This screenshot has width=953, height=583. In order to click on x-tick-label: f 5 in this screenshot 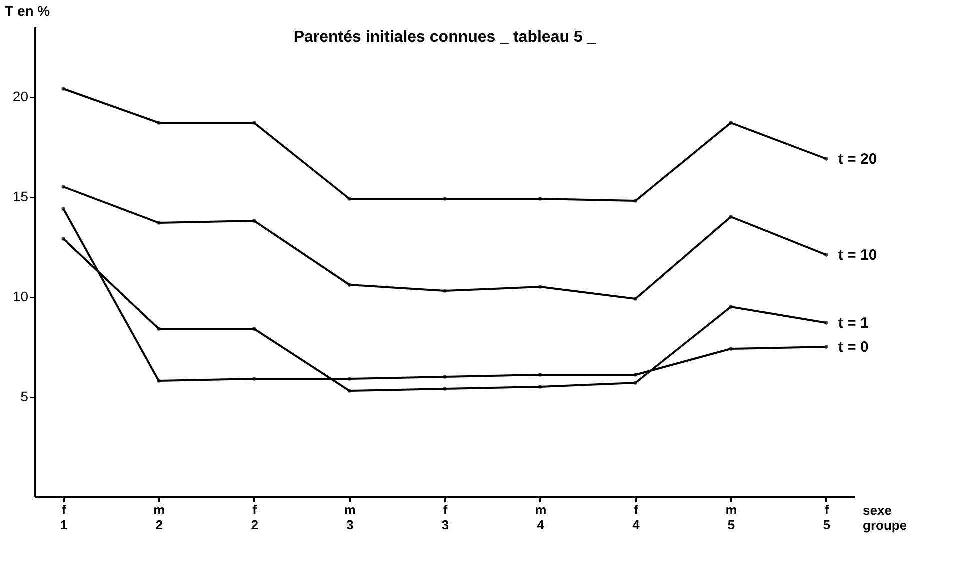, I will do `click(827, 517)`.